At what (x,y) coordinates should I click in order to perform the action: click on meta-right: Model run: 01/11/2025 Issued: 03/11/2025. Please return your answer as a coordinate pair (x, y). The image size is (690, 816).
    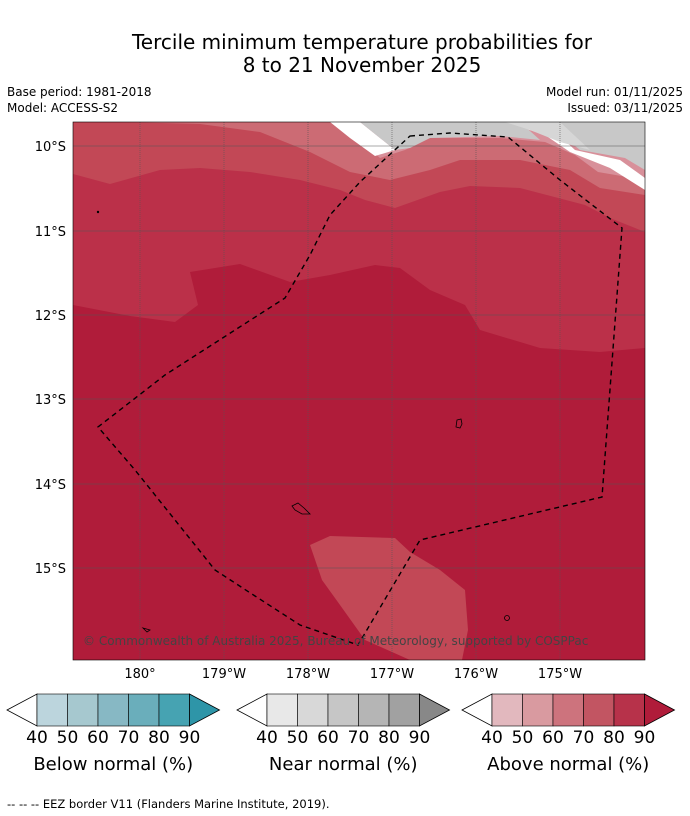
    Looking at the image, I should click on (614, 100).